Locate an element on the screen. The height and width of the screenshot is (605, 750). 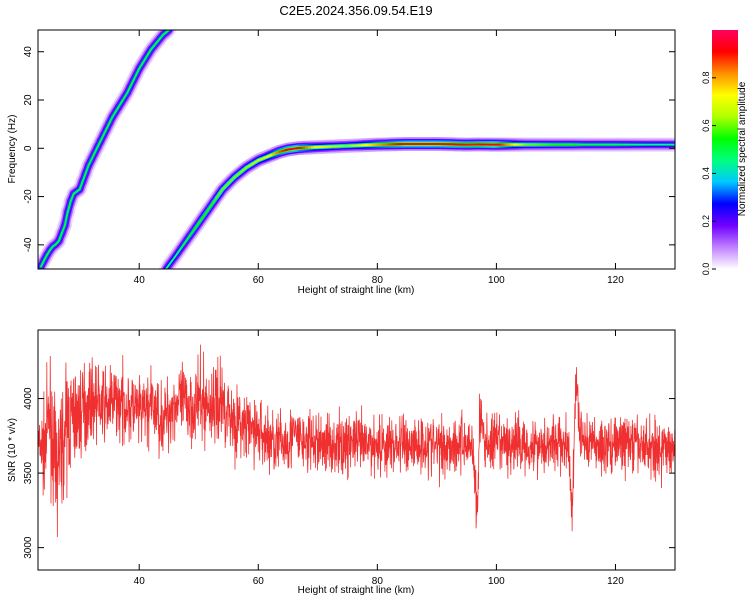
spectrogram-x-axis-label: Height of straight line (km) is located at coordinates (356, 290).